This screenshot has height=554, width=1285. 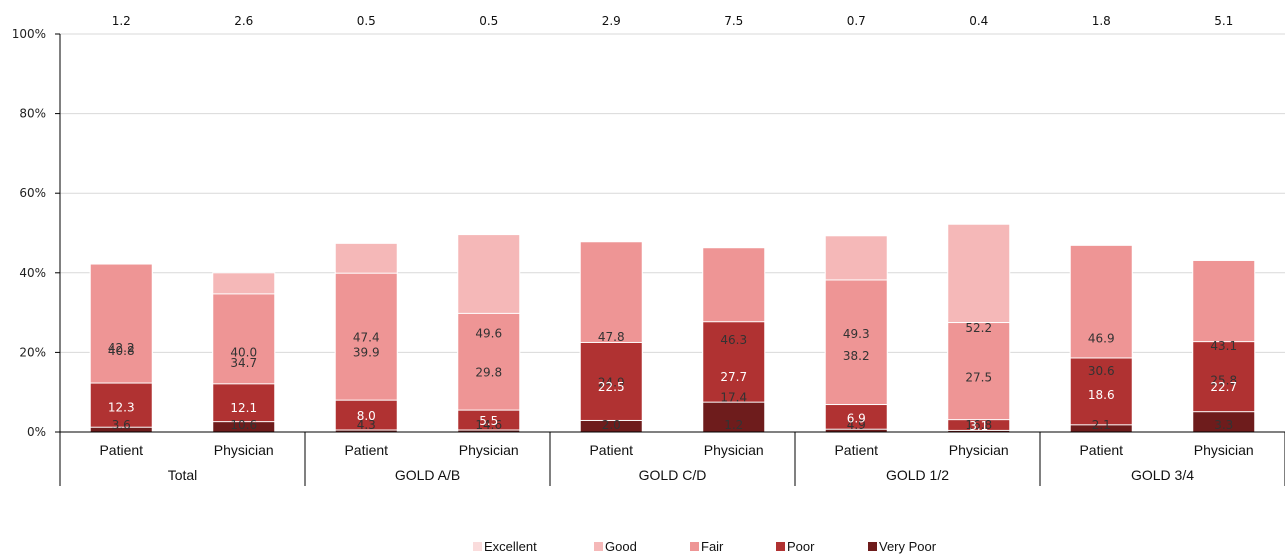 I want to click on data-label: 49.6, so click(x=488, y=333).